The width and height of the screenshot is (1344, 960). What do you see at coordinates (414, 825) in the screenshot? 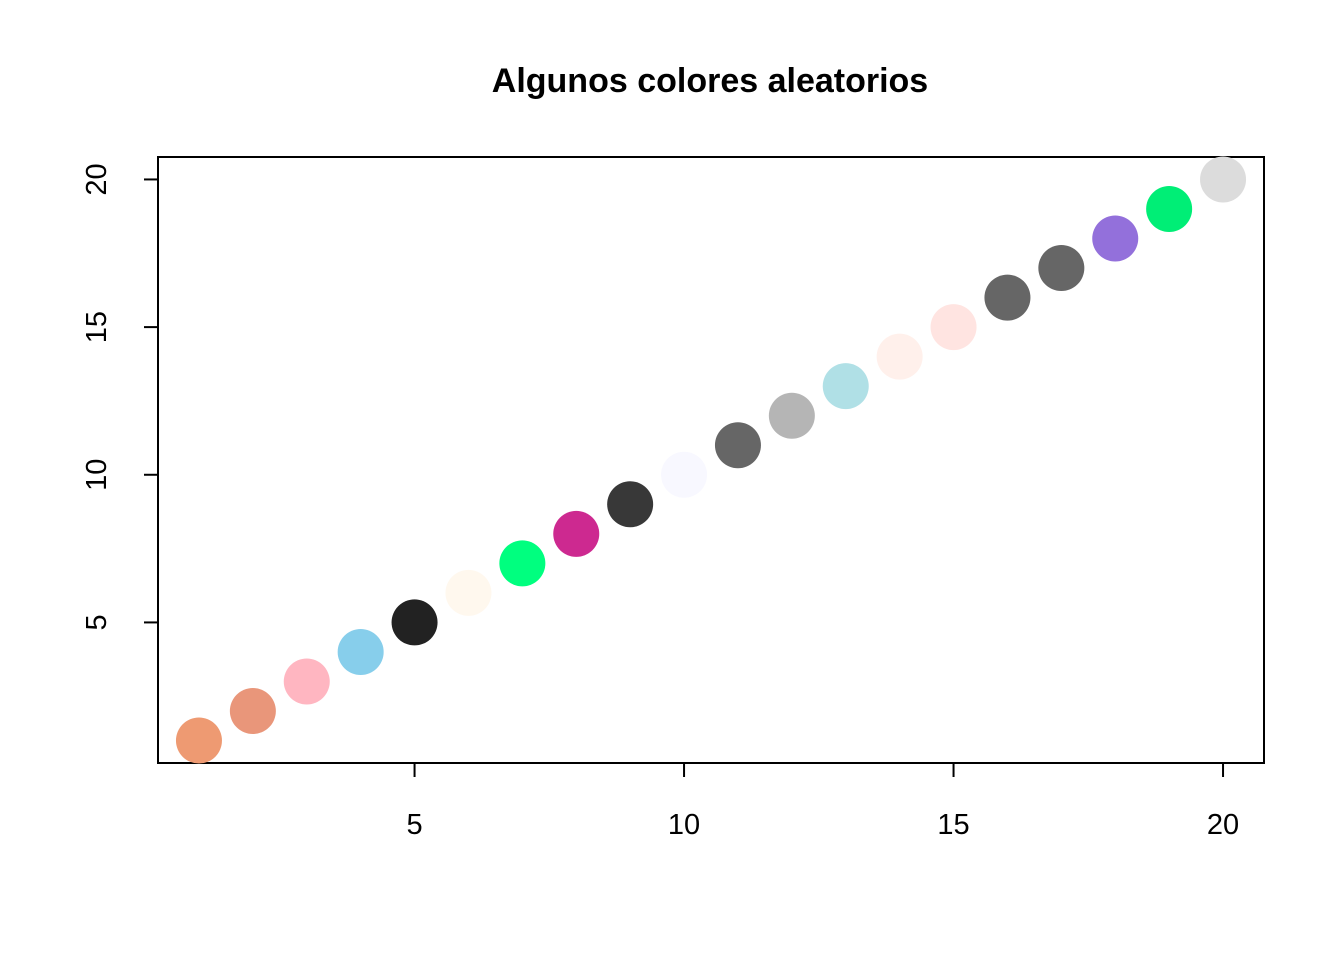
I see `x-tick-label: 5` at bounding box center [414, 825].